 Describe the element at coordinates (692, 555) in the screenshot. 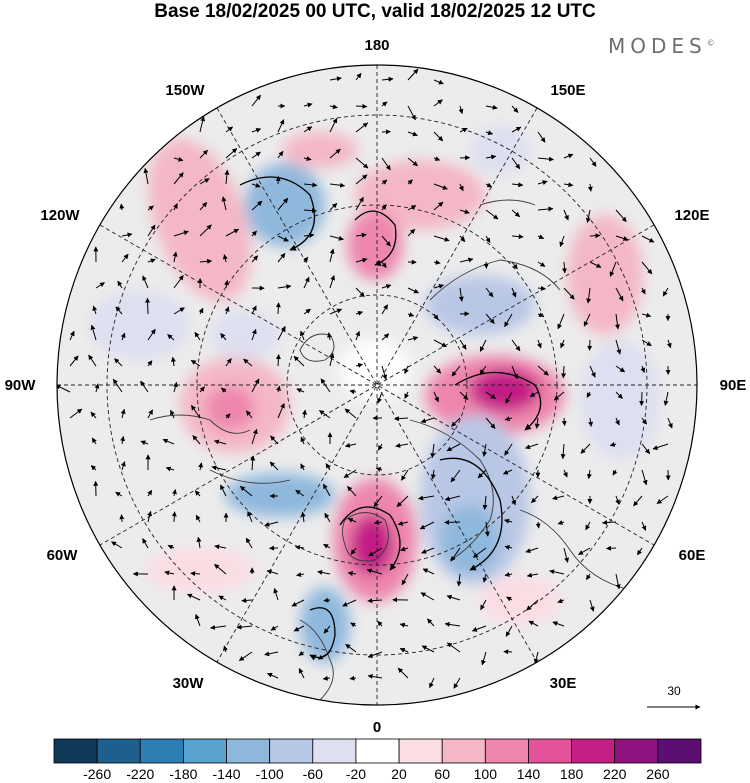

I see `lon-label-60e: 60E` at that location.